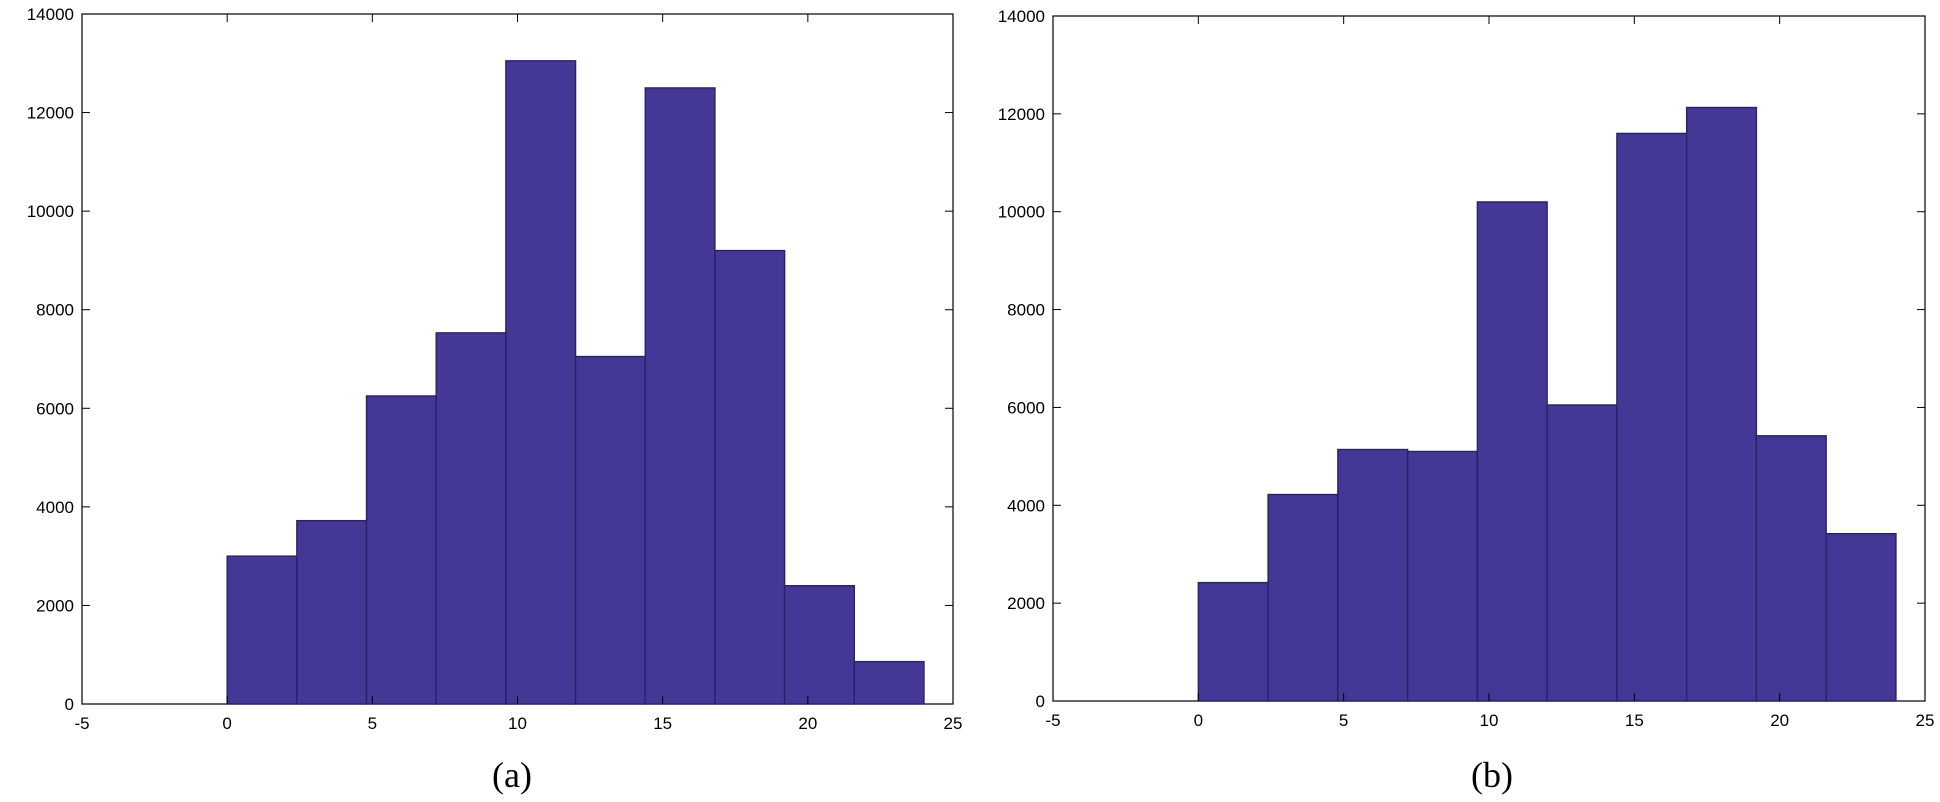 The height and width of the screenshot is (802, 1940). What do you see at coordinates (512, 775) in the screenshot?
I see `panel-caption: (a)` at bounding box center [512, 775].